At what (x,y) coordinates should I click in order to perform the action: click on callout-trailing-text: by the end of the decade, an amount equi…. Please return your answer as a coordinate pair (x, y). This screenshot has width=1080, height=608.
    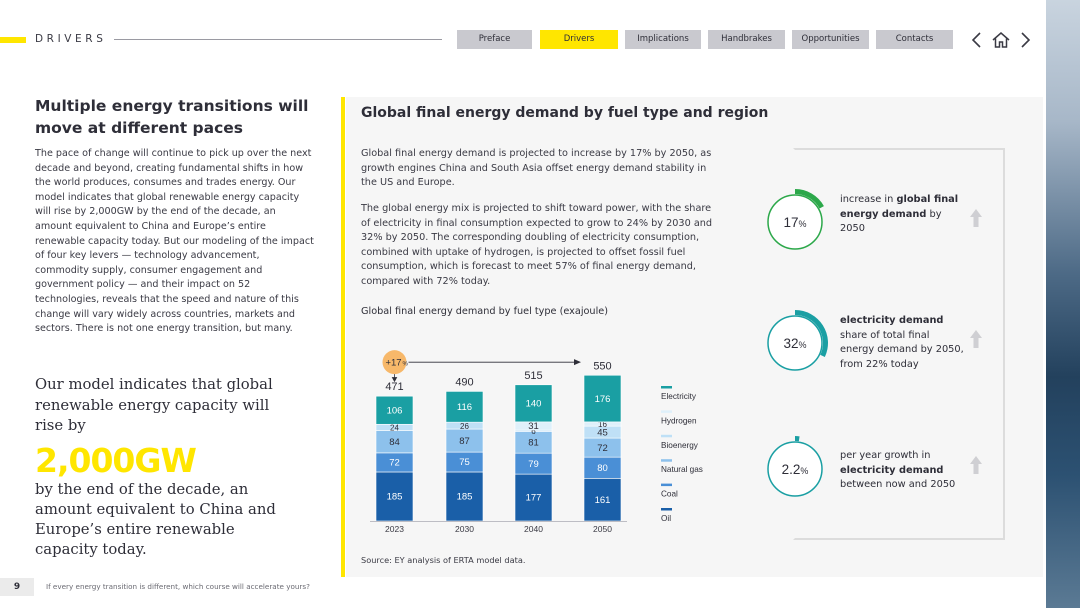
    Looking at the image, I should click on (155, 519).